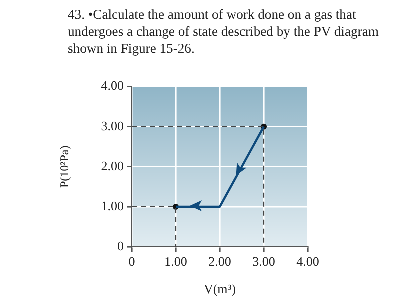  What do you see at coordinates (176, 262) in the screenshot?
I see `x-tick-label: 1.00` at bounding box center [176, 262].